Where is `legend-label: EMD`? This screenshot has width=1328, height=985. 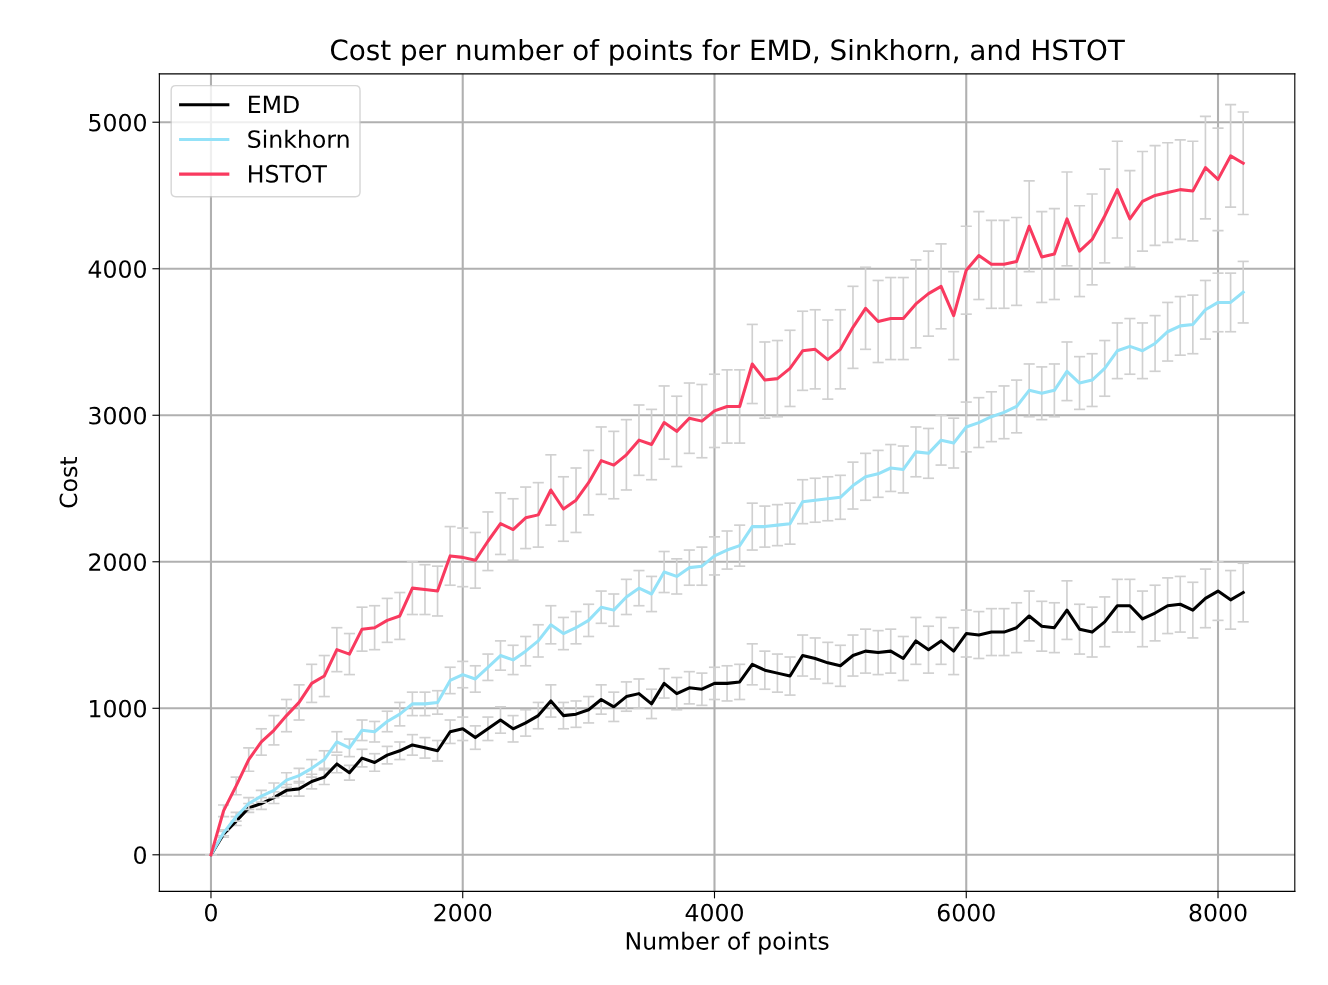
legend-label: EMD is located at coordinates (274, 104).